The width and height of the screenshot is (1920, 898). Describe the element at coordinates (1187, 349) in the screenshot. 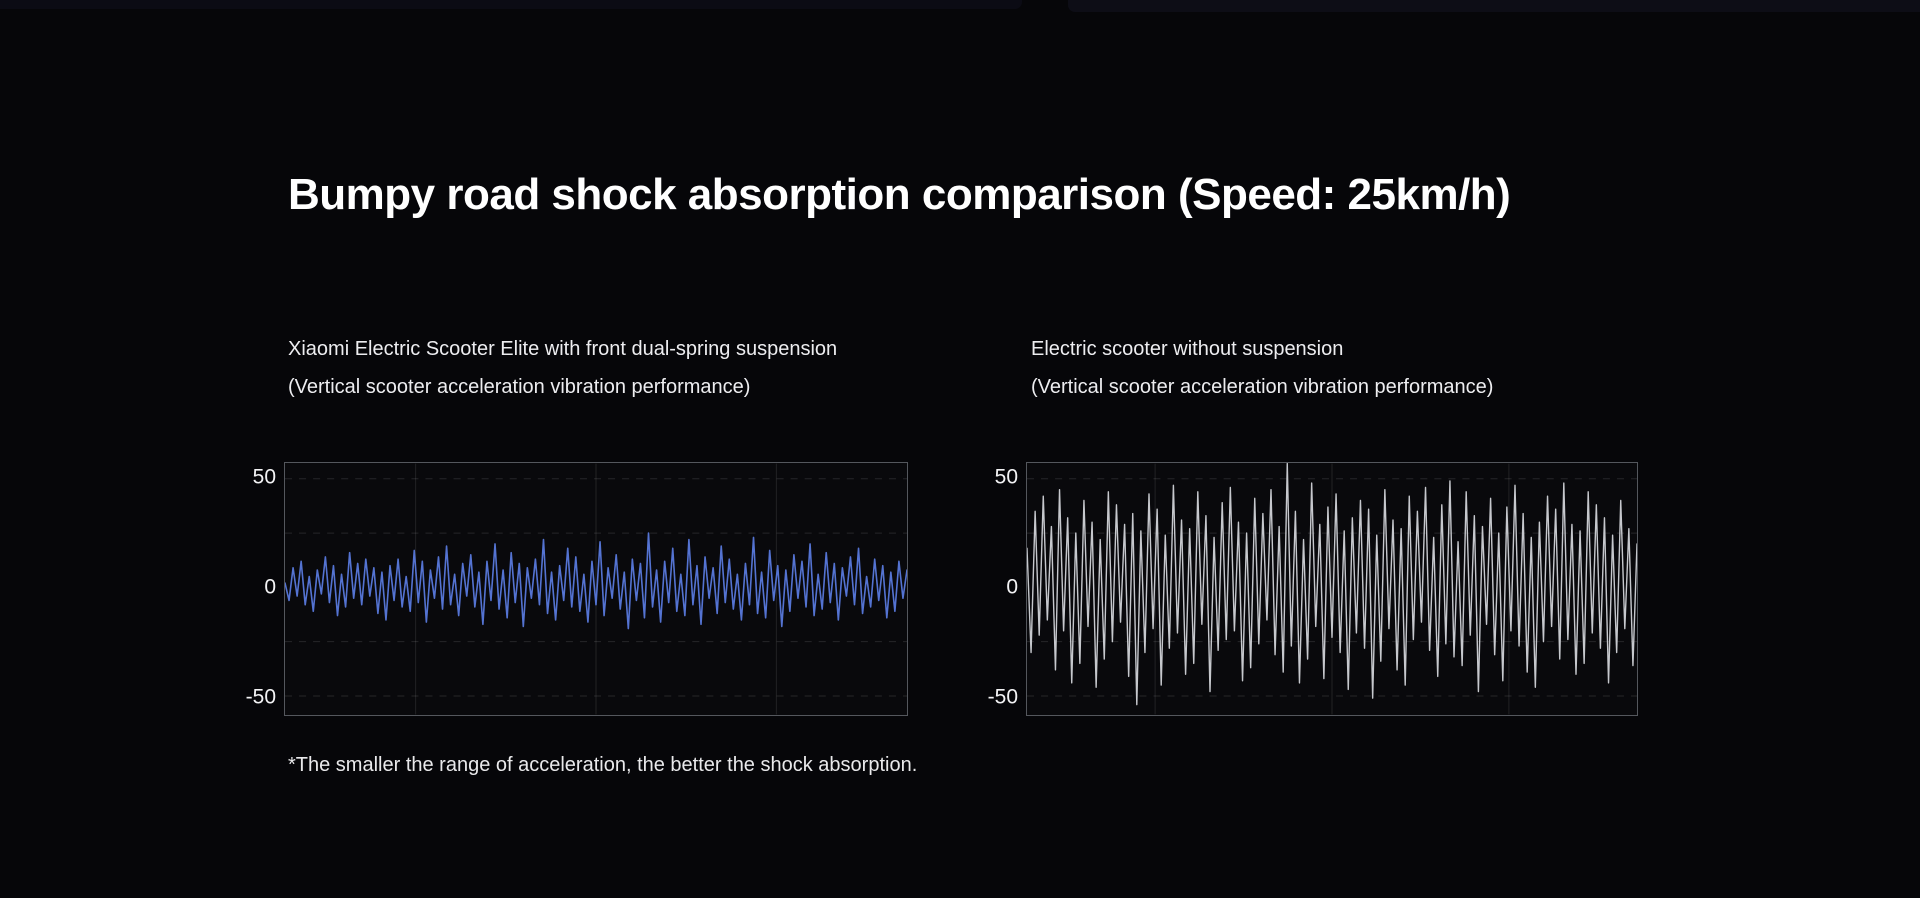

I see `chart-caption-right-line1: Electric scooter without suspension` at that location.